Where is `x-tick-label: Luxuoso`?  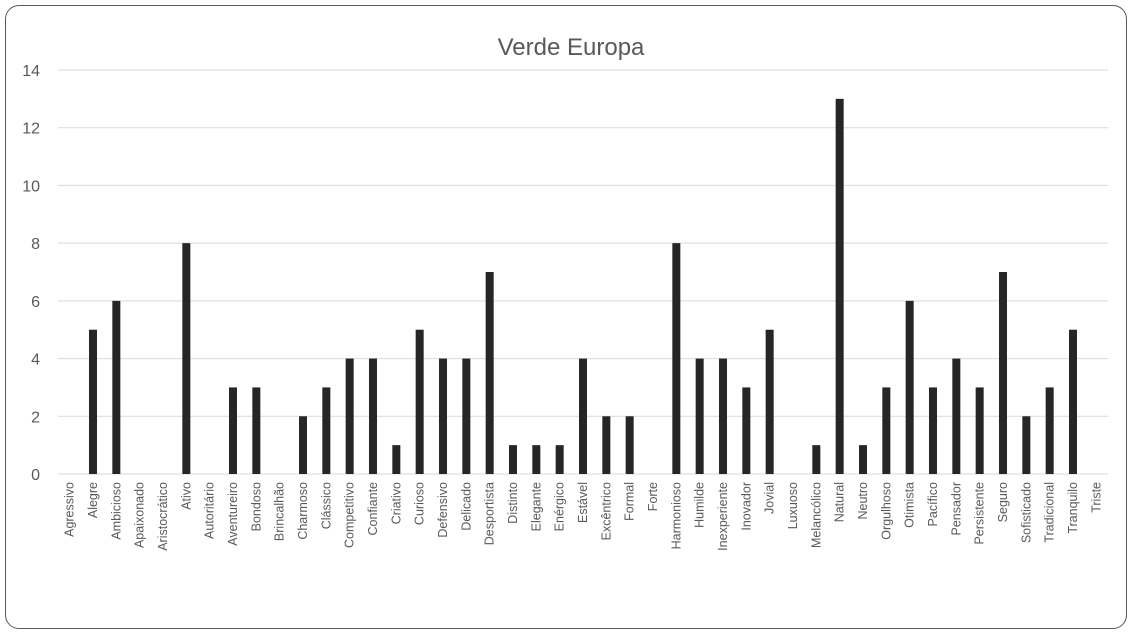 x-tick-label: Luxuoso is located at coordinates (793, 505).